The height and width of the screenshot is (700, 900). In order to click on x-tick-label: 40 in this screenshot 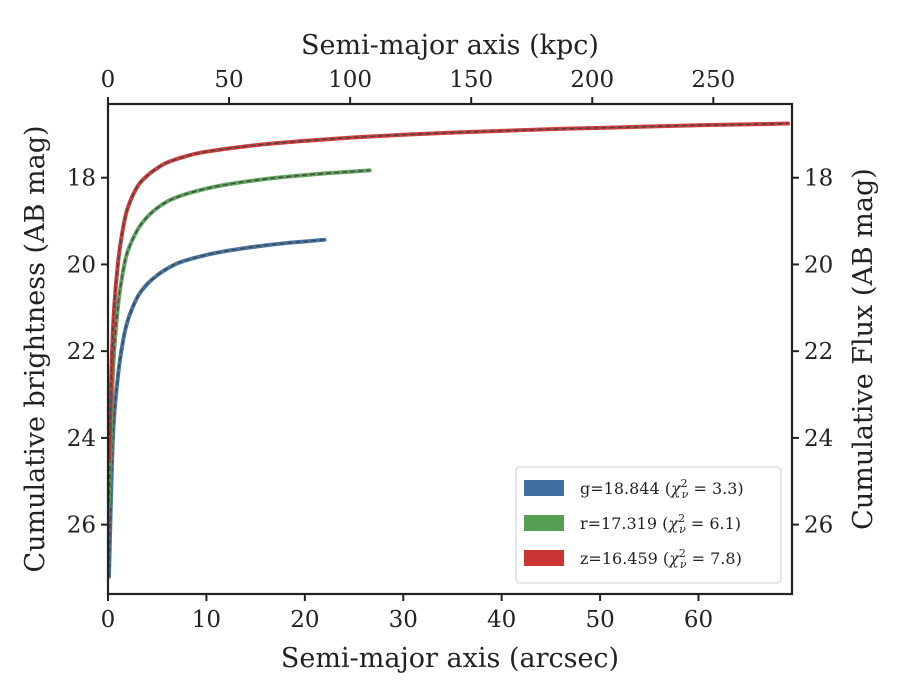, I will do `click(501, 620)`.